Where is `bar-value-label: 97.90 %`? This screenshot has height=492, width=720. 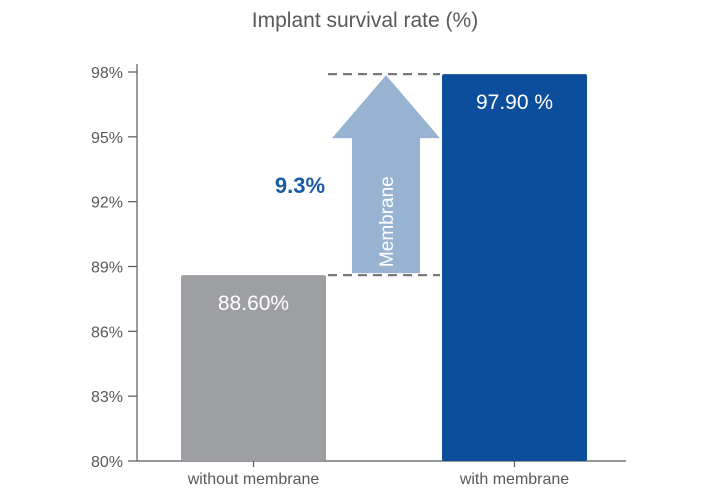 bar-value-label: 97.90 % is located at coordinates (514, 102).